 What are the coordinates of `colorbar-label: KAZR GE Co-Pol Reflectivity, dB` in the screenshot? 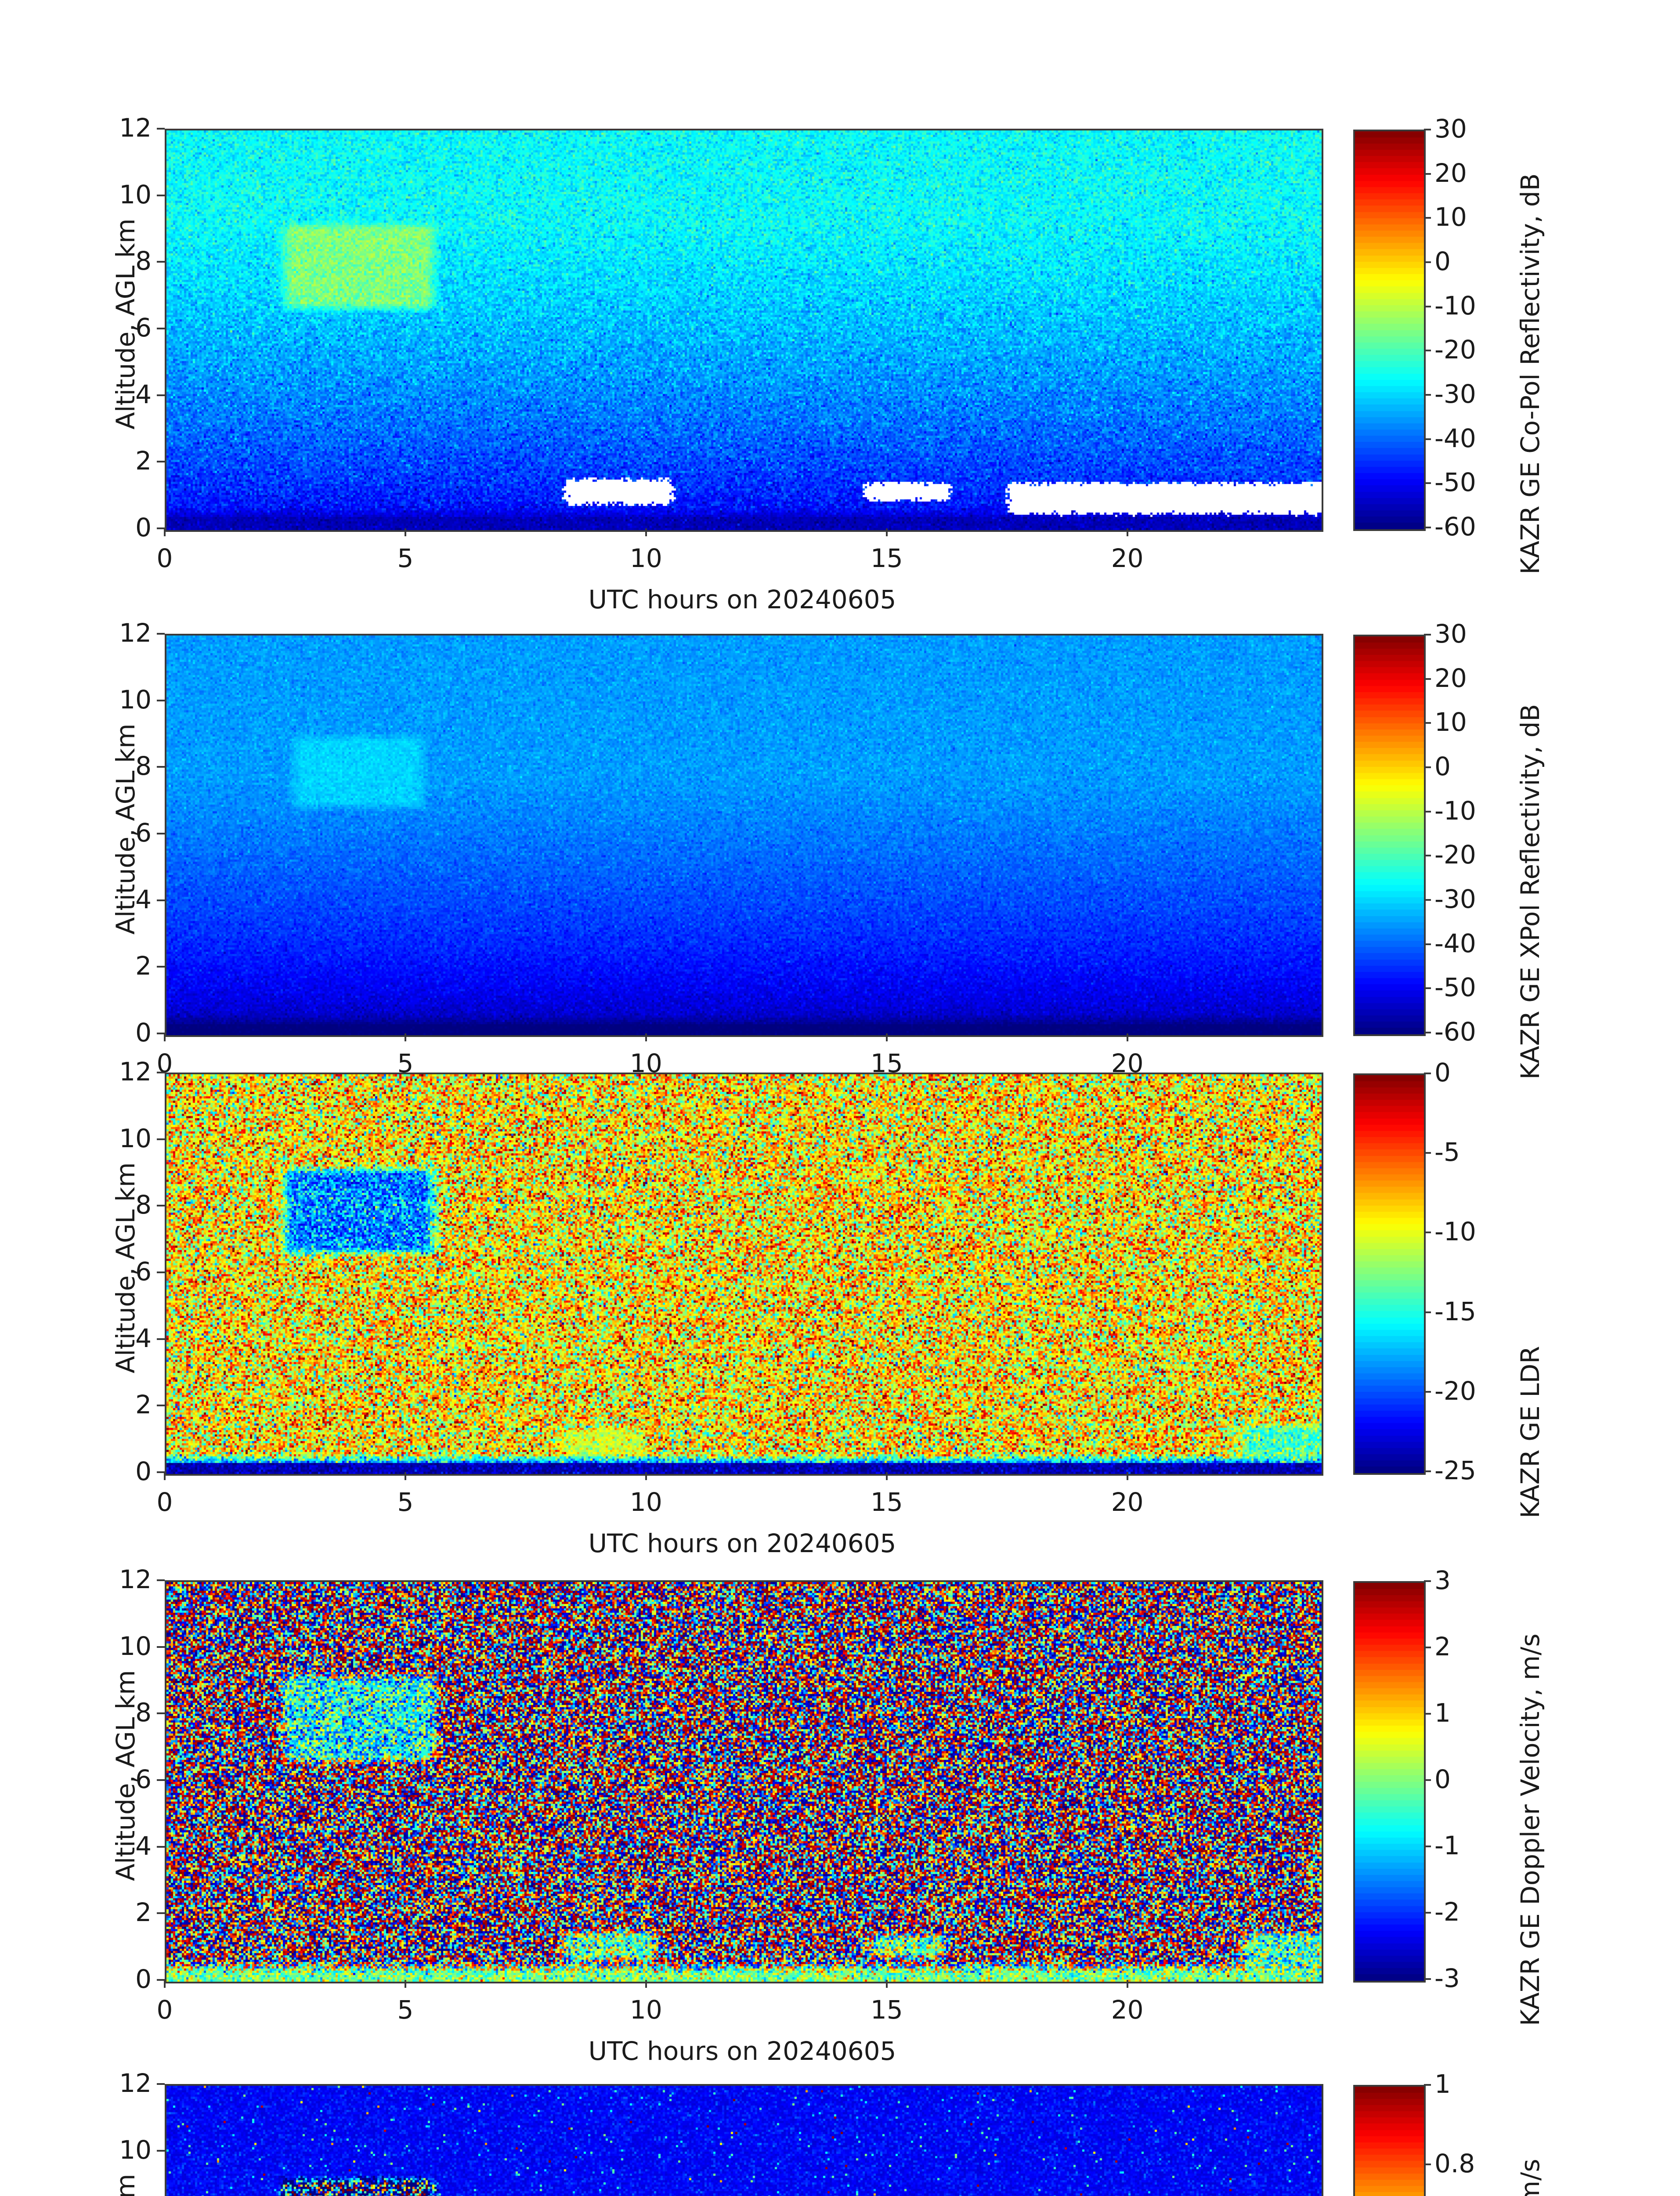 It's located at (1530, 373).